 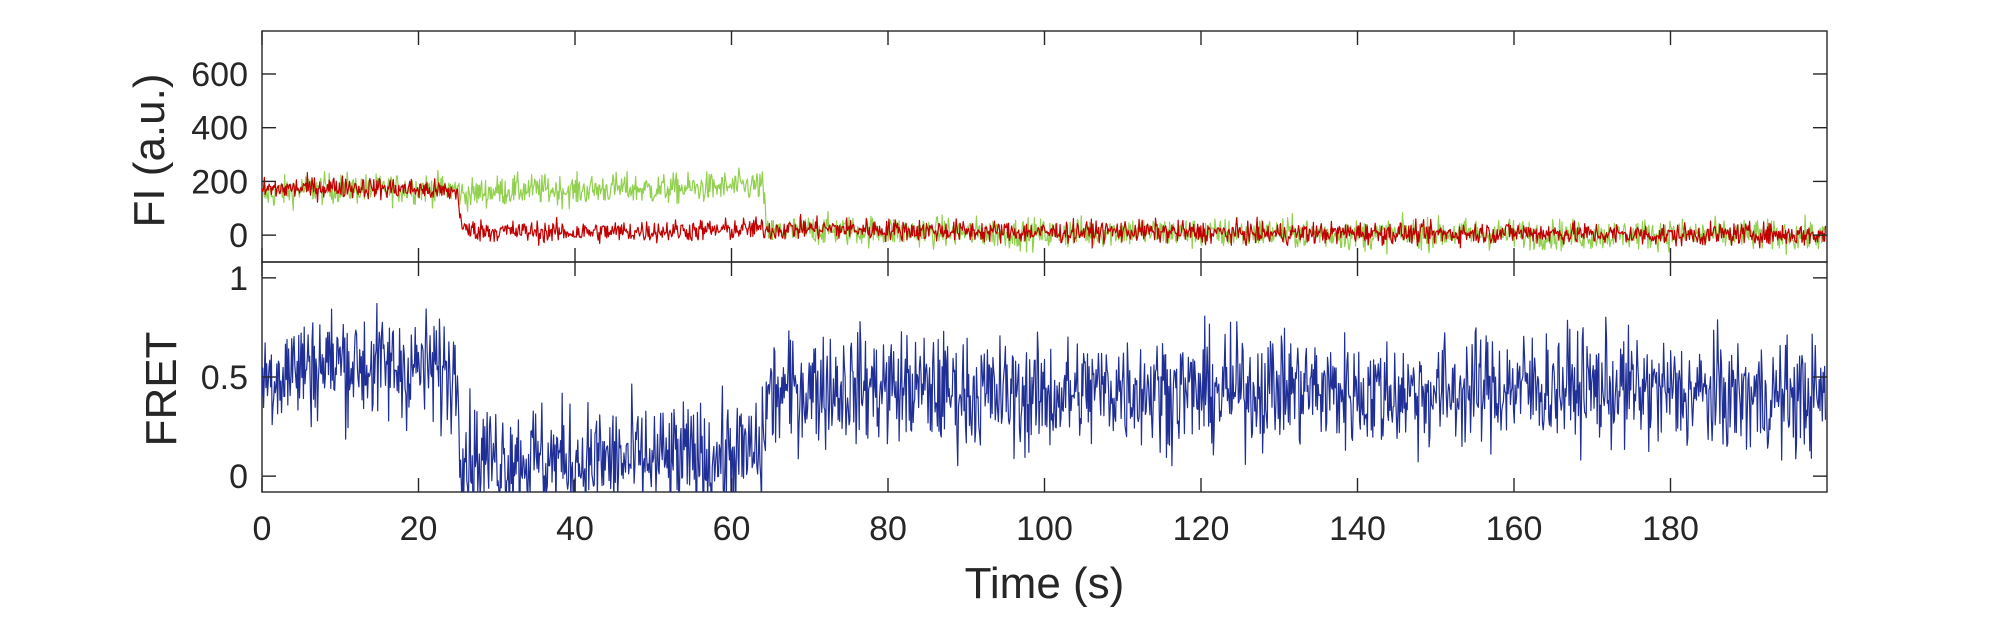 What do you see at coordinates (161, 389) in the screenshot?
I see `fret-y-axis-label: FRET` at bounding box center [161, 389].